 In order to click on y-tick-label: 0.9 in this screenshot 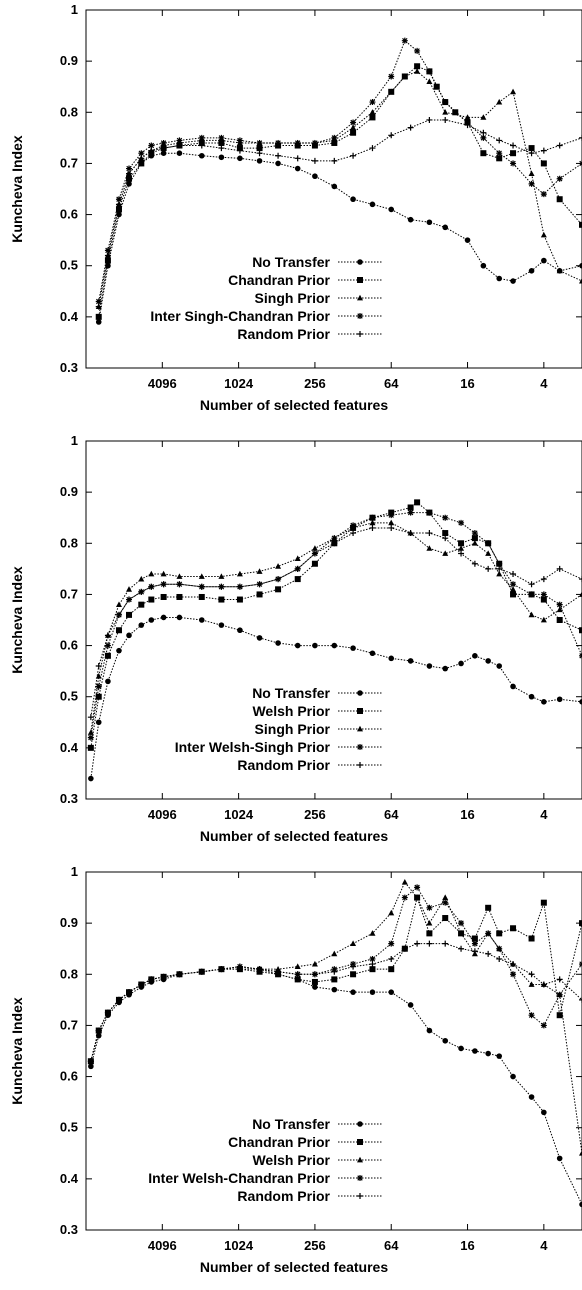, I will do `click(69, 491)`.